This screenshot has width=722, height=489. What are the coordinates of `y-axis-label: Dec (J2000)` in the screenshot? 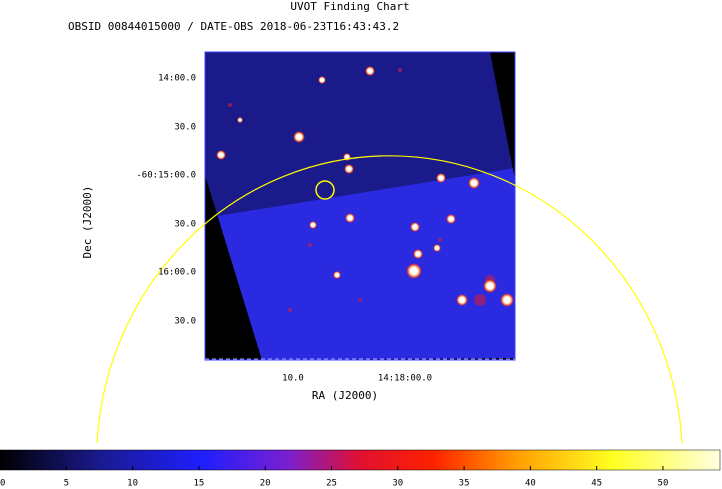 It's located at (87, 222).